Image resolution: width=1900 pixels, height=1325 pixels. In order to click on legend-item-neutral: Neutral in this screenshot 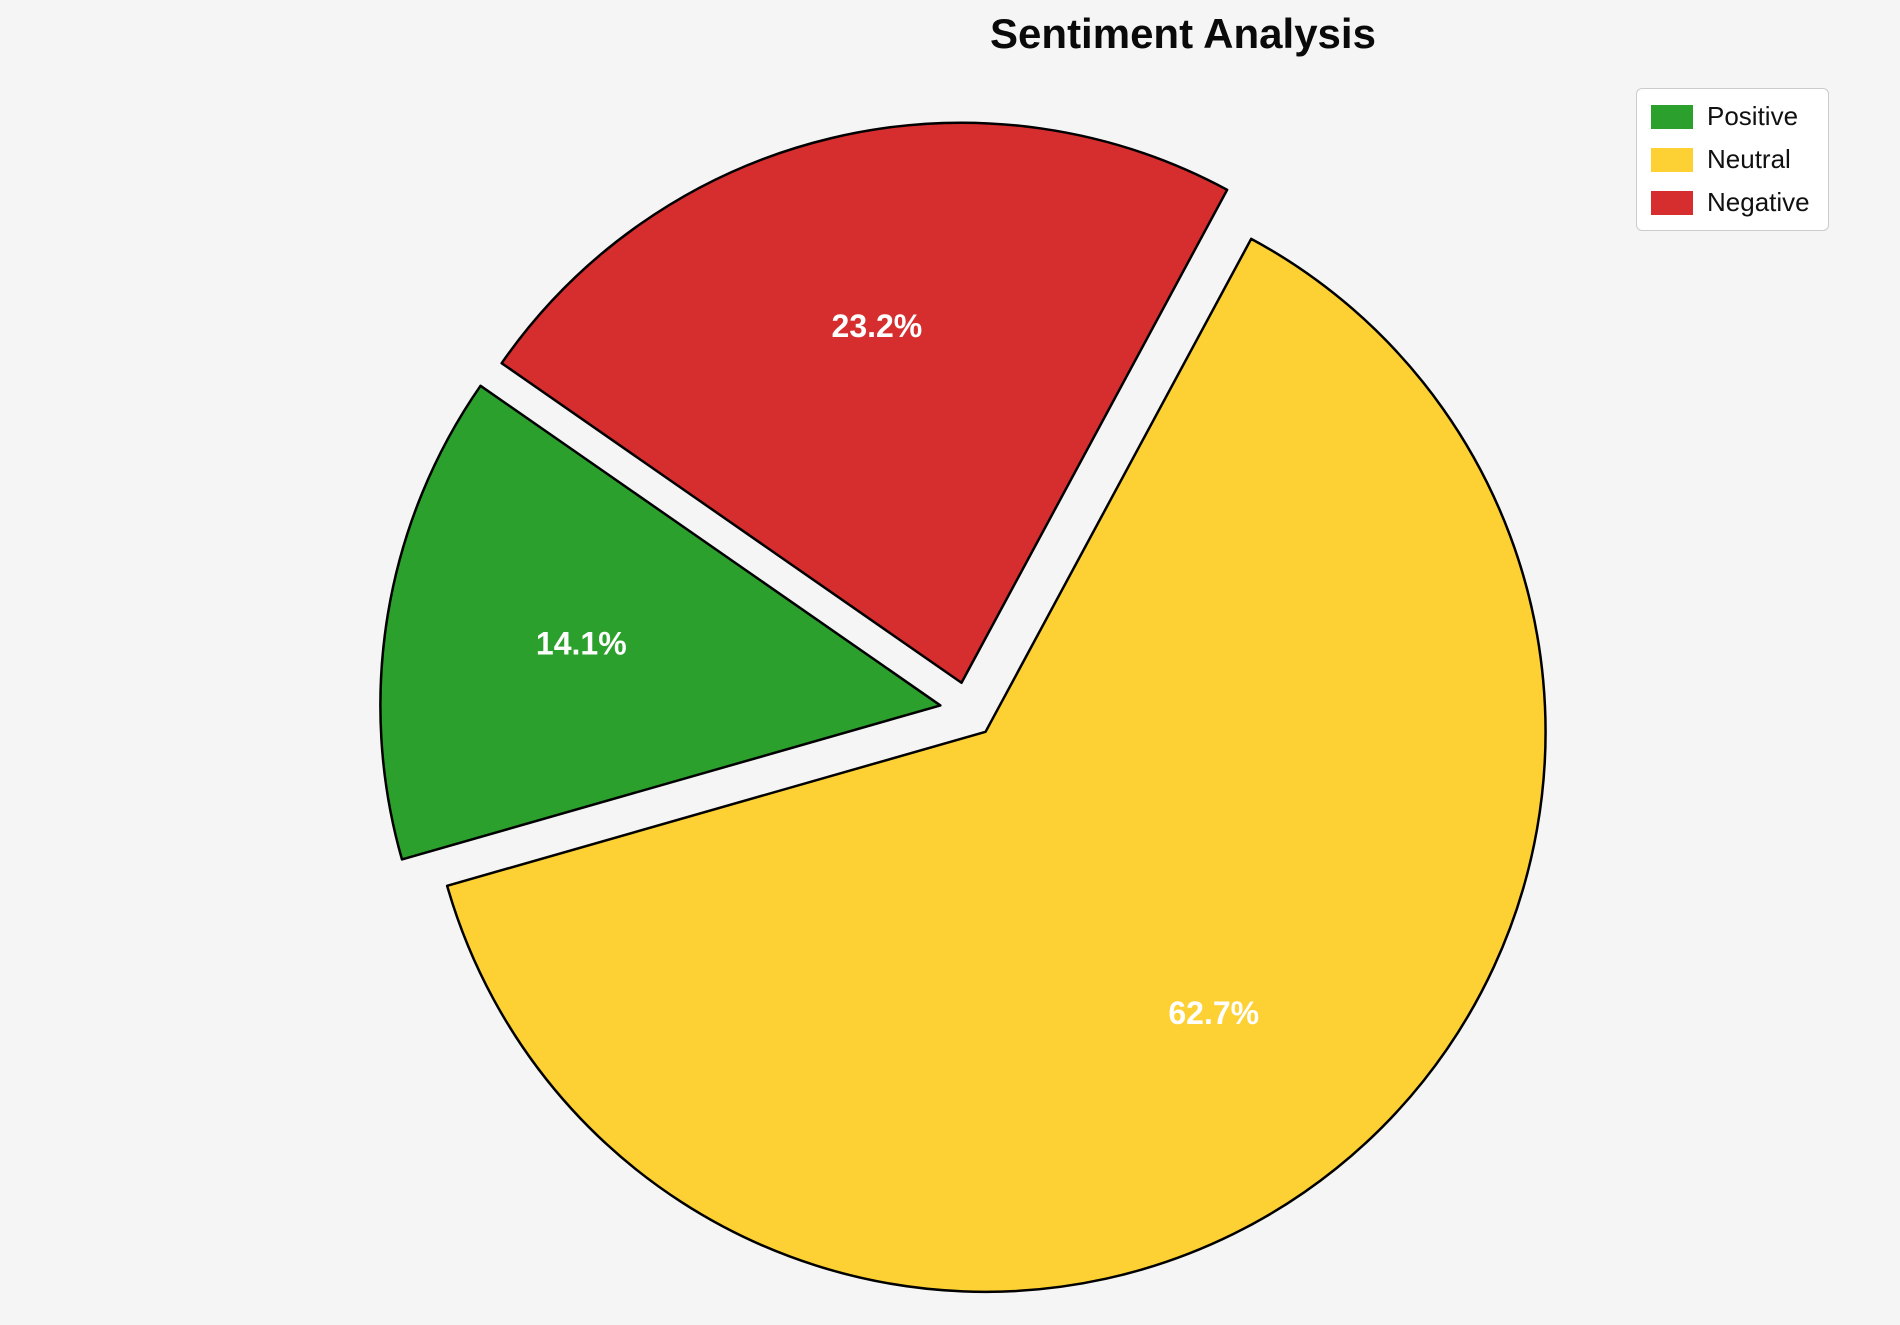, I will do `click(1730, 159)`.